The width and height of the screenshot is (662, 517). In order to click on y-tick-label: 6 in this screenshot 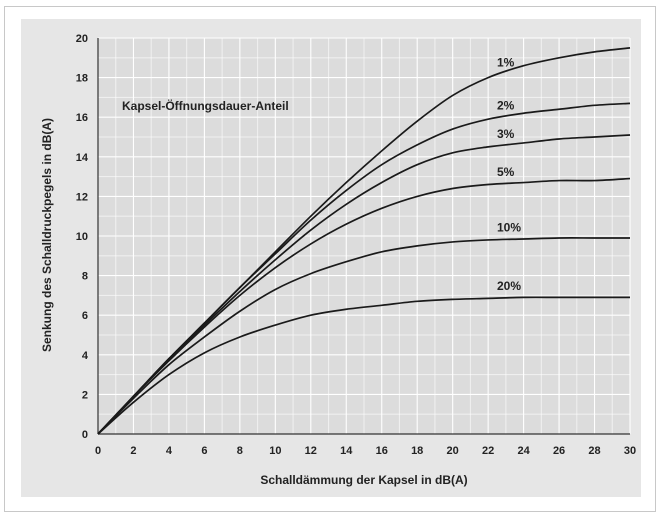, I will do `click(85, 316)`.